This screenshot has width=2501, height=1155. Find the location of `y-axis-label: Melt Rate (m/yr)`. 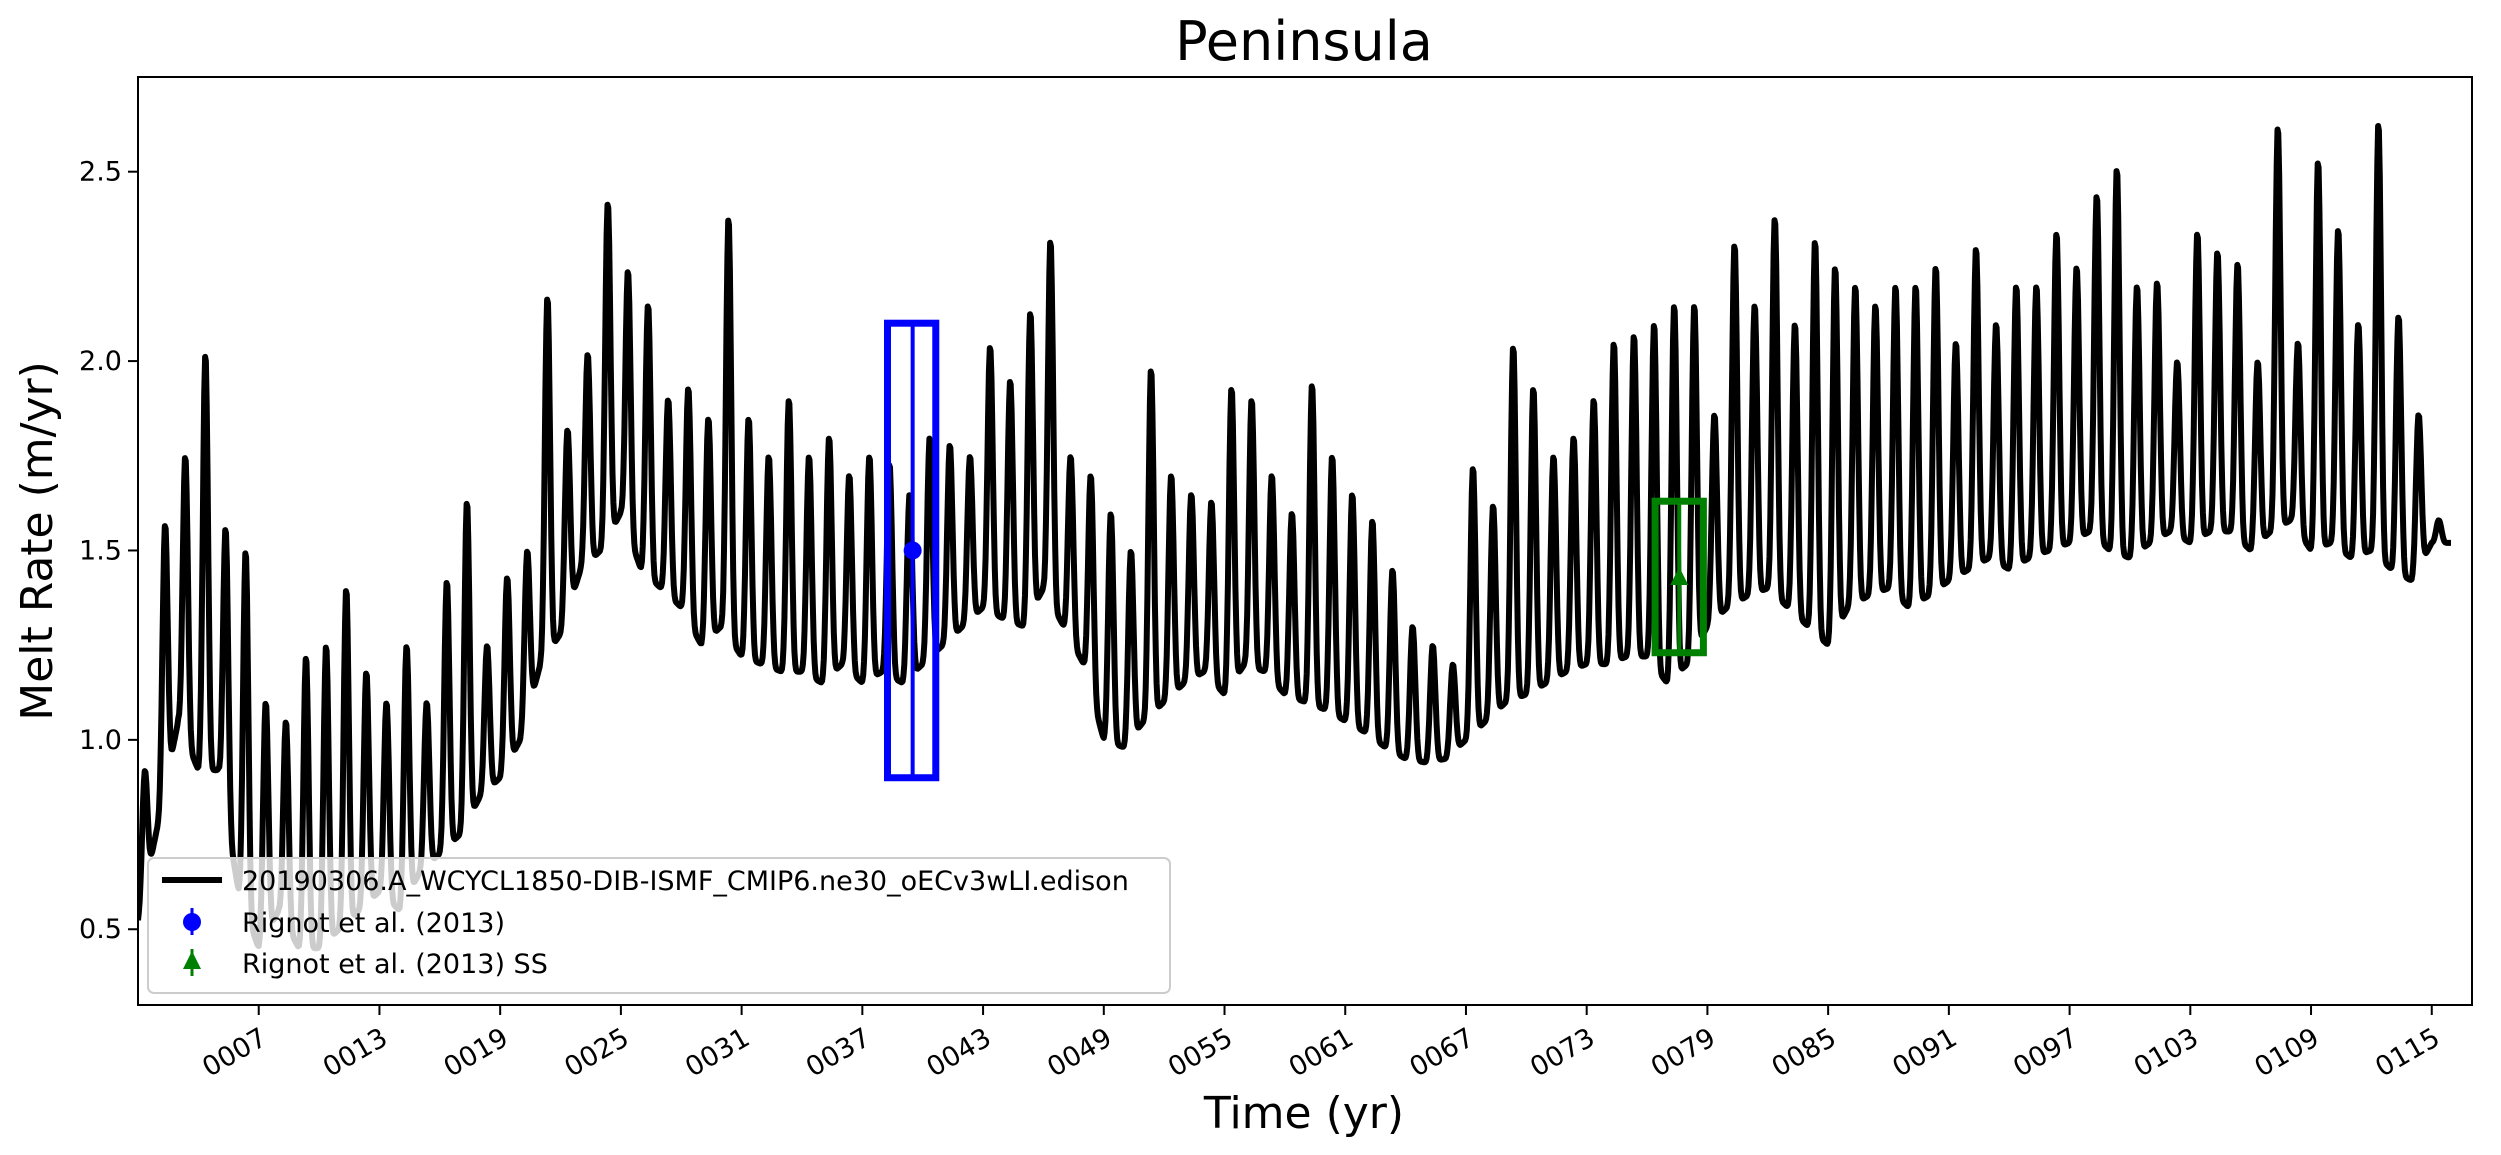

y-axis-label: Melt Rate (m/yr) is located at coordinates (37, 541).